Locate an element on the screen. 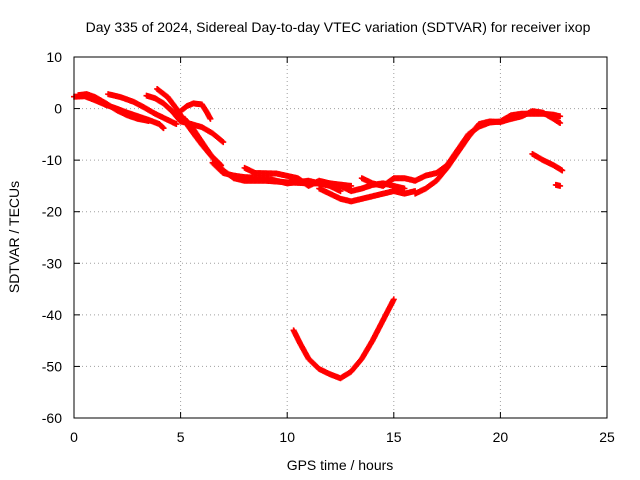  y-tick-label: -50 is located at coordinates (52, 366).